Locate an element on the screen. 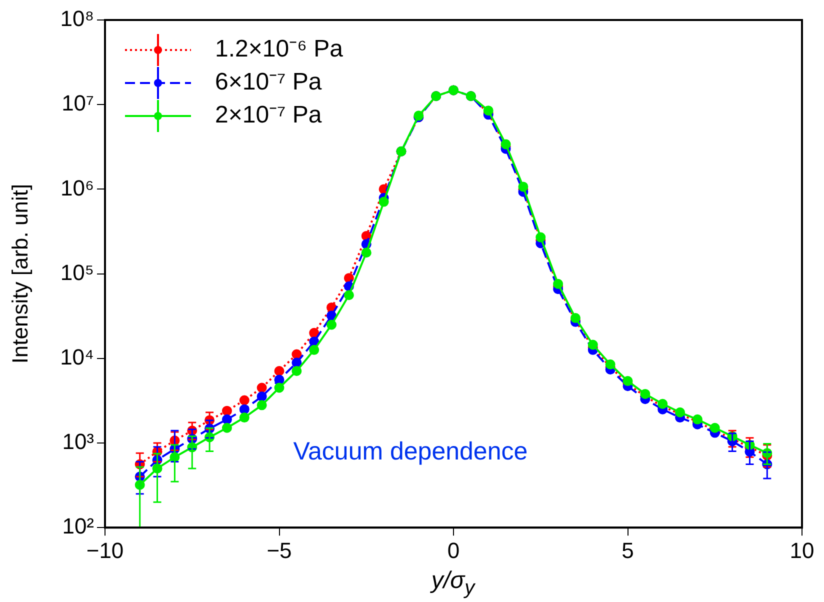 This screenshot has height=602, width=824. x-tick-label: 5 is located at coordinates (628, 550).